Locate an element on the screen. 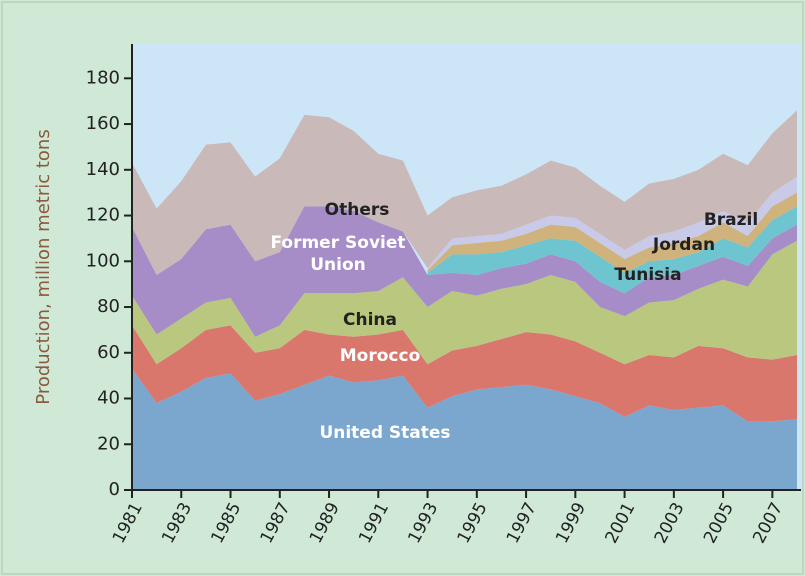  y-tick-label: 100 is located at coordinates (103, 260).